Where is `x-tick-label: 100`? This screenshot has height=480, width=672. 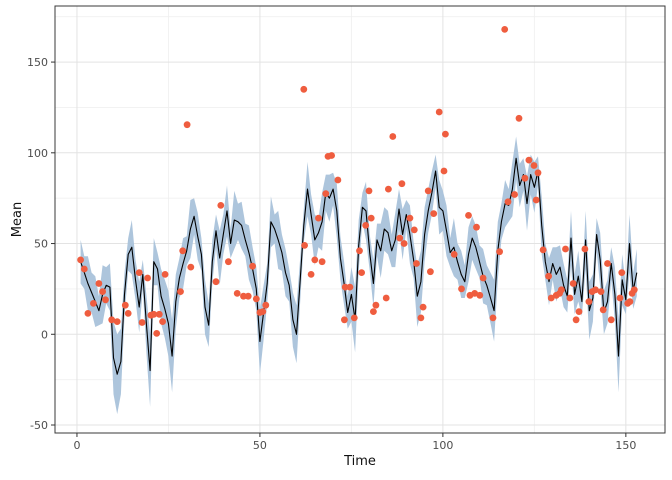 x-tick-label: 100 is located at coordinates (442, 445).